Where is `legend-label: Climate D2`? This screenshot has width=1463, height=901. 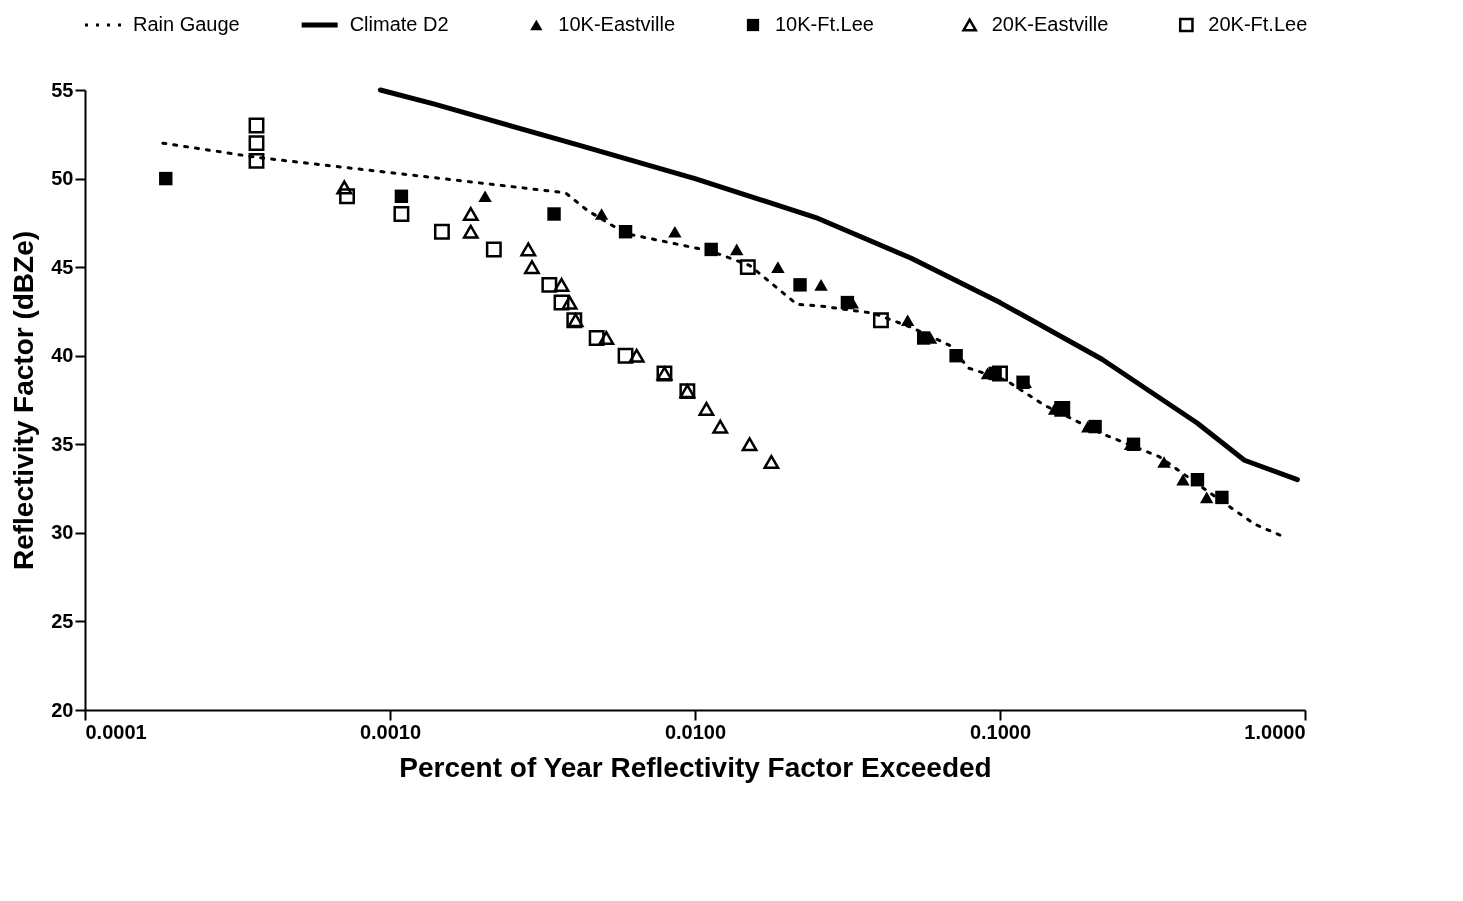
legend-label: Climate D2 is located at coordinates (399, 24).